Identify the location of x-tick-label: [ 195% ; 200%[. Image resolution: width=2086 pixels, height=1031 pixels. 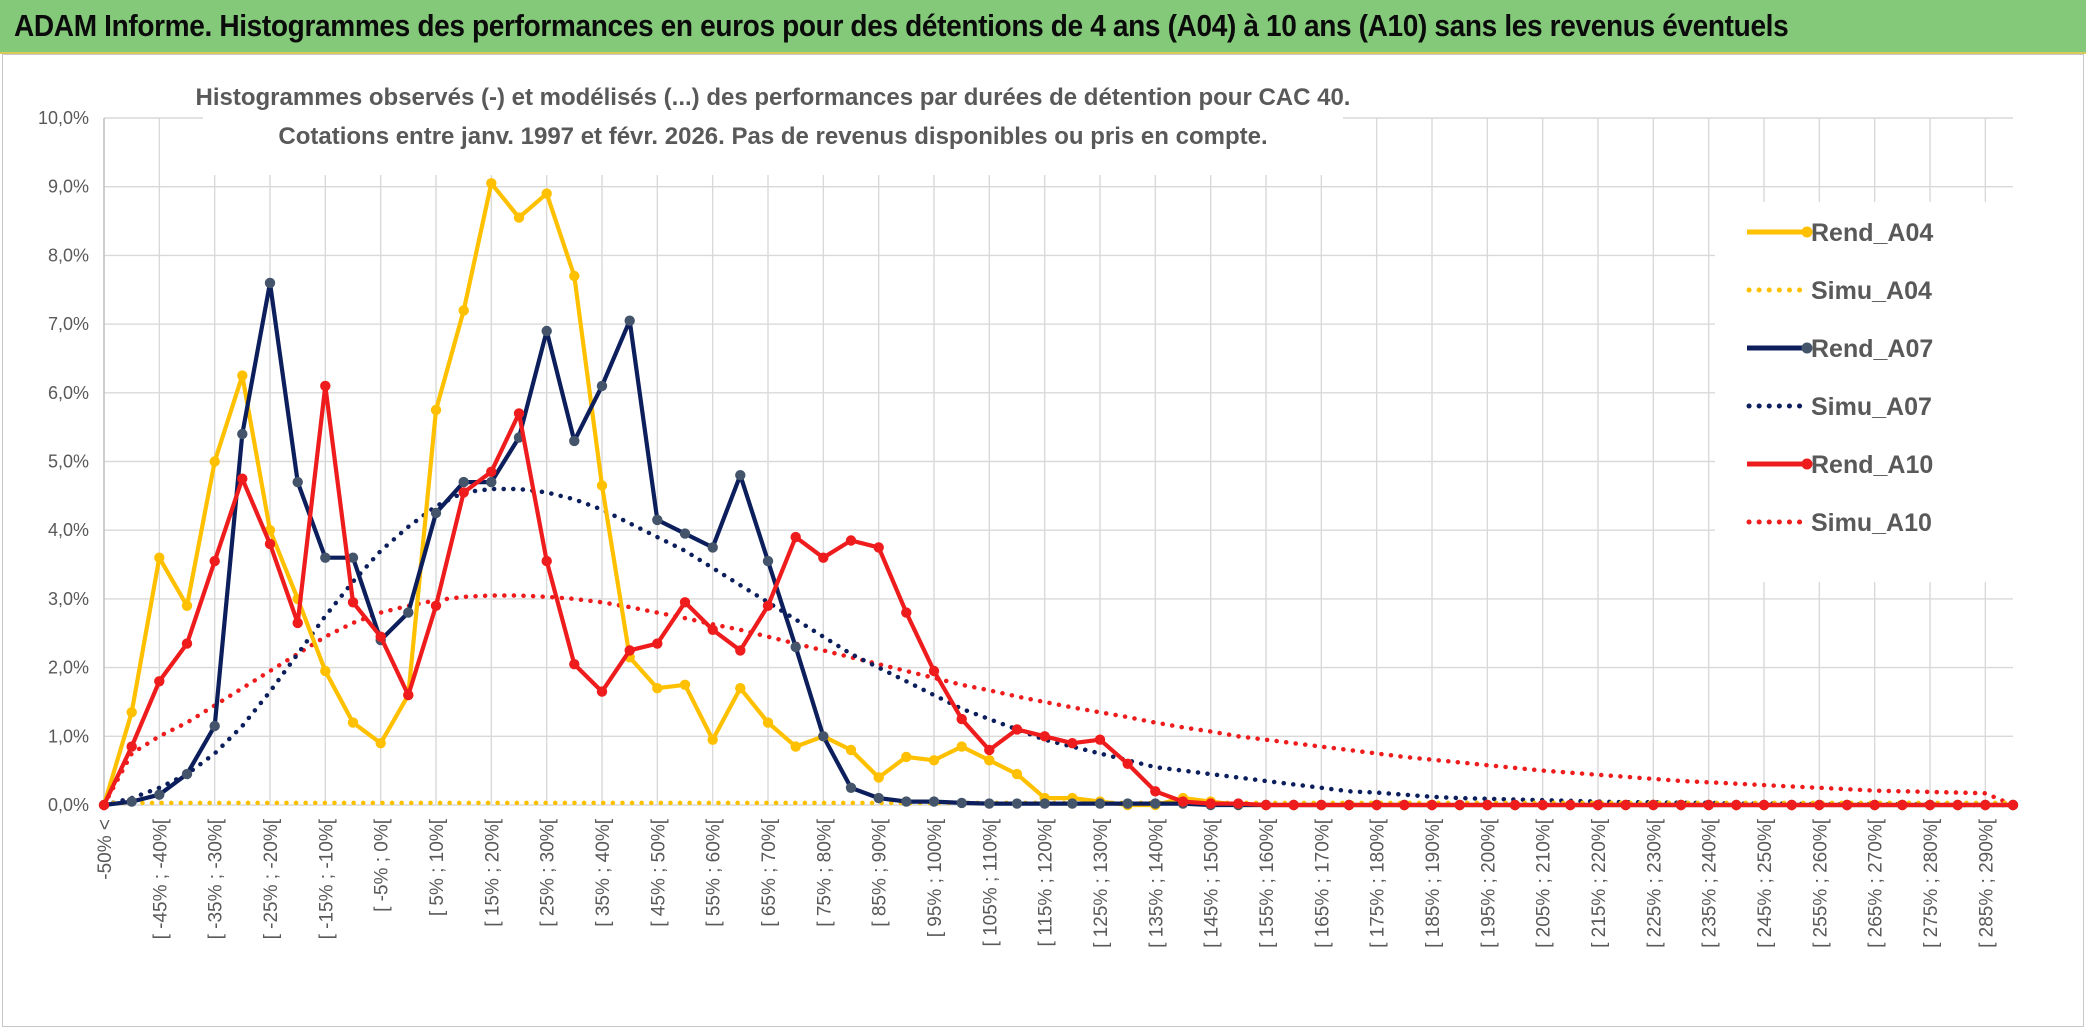
(1488, 883).